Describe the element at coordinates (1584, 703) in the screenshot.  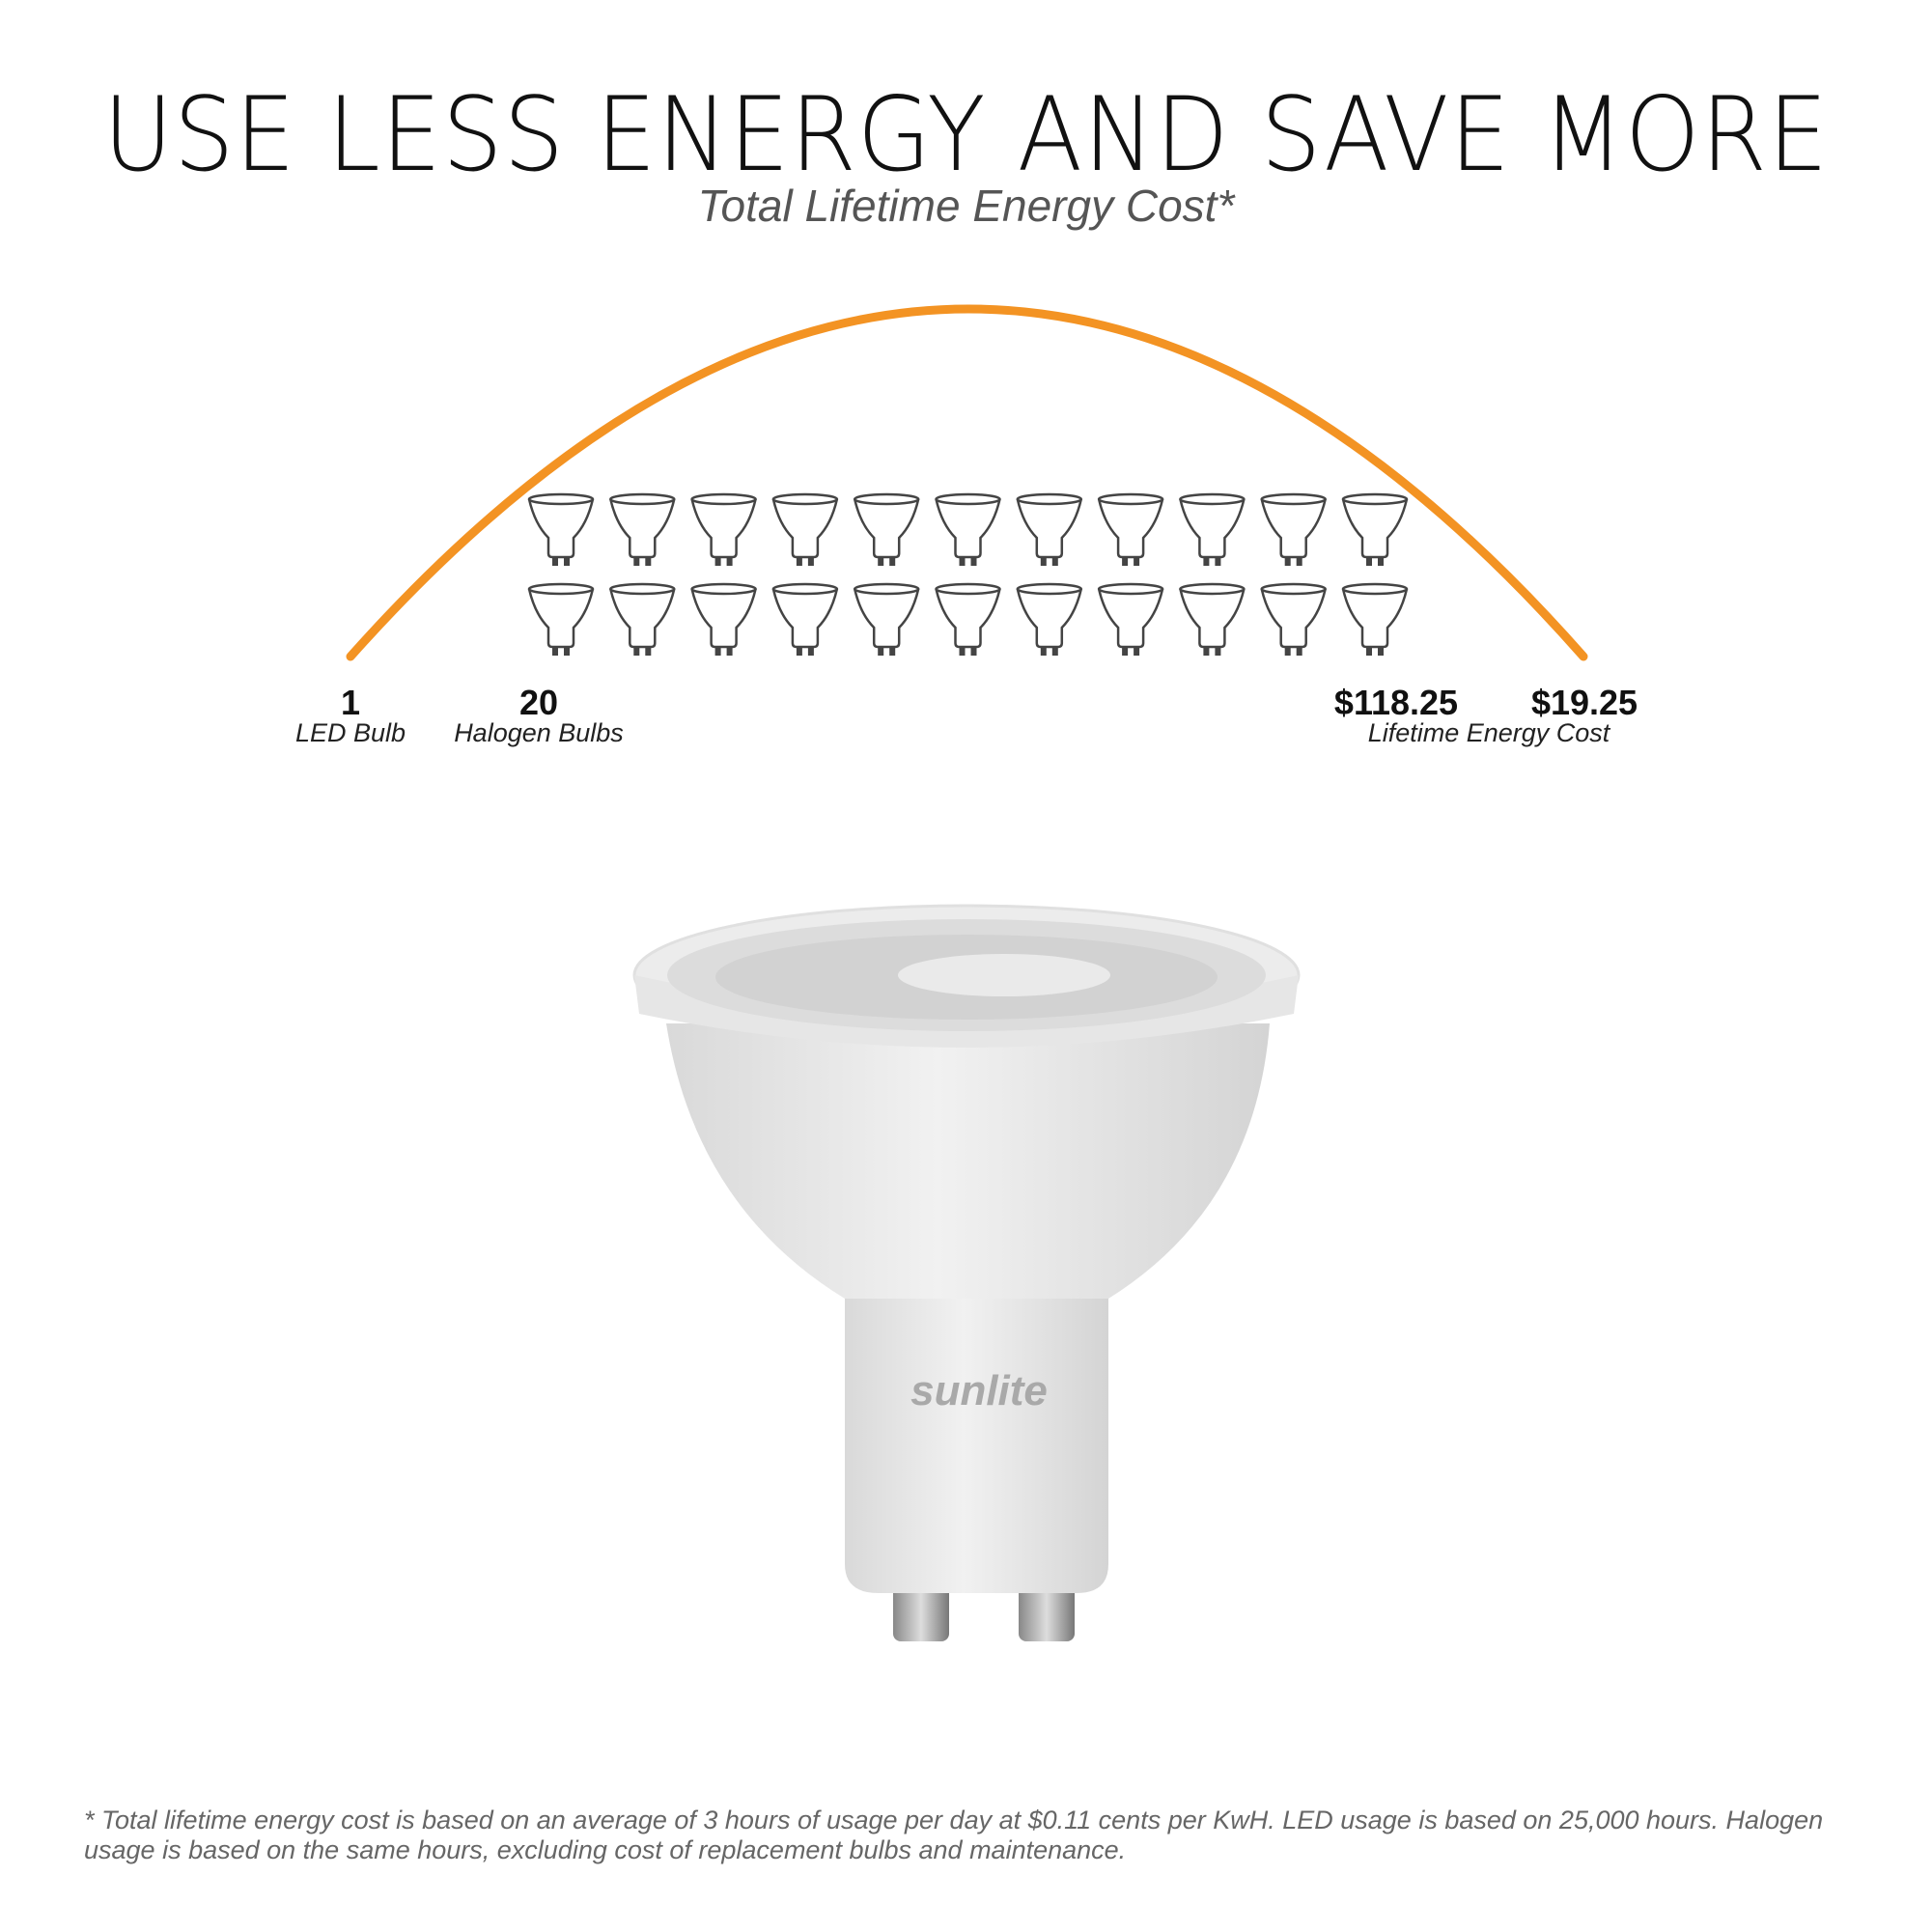
I see `led-cost: $19.25` at that location.